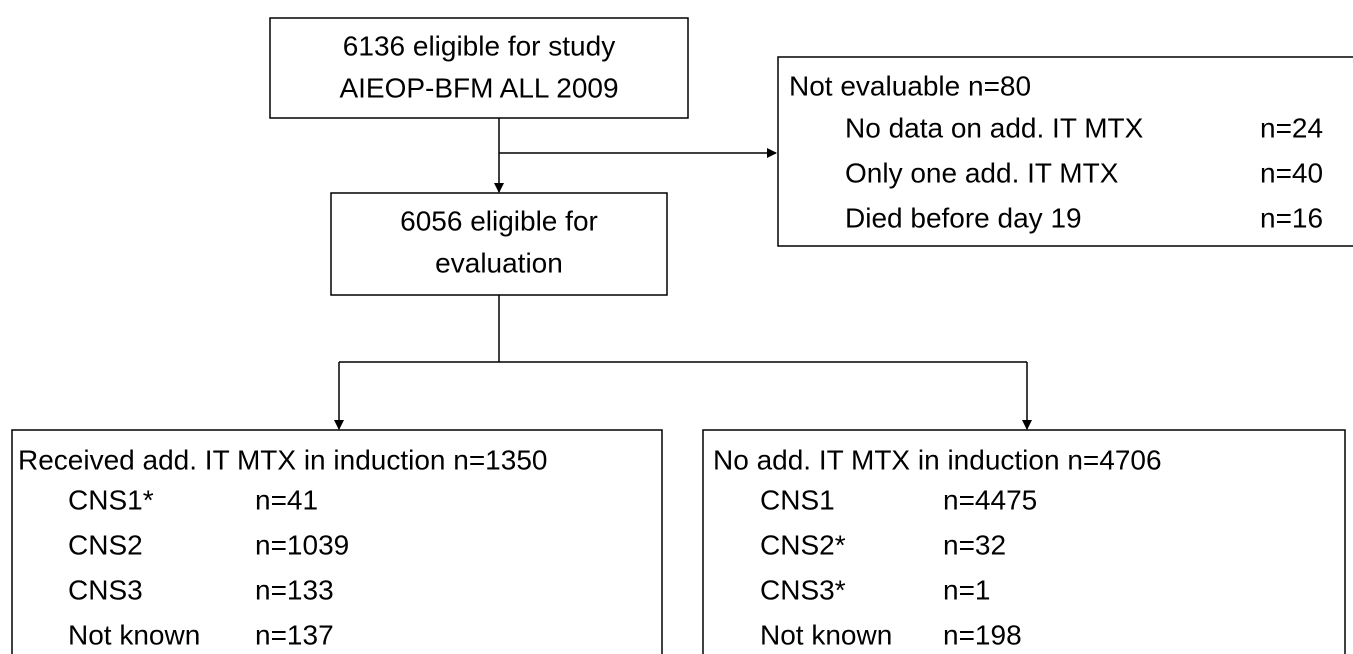  I want to click on box-text: evaluation, so click(499, 262).